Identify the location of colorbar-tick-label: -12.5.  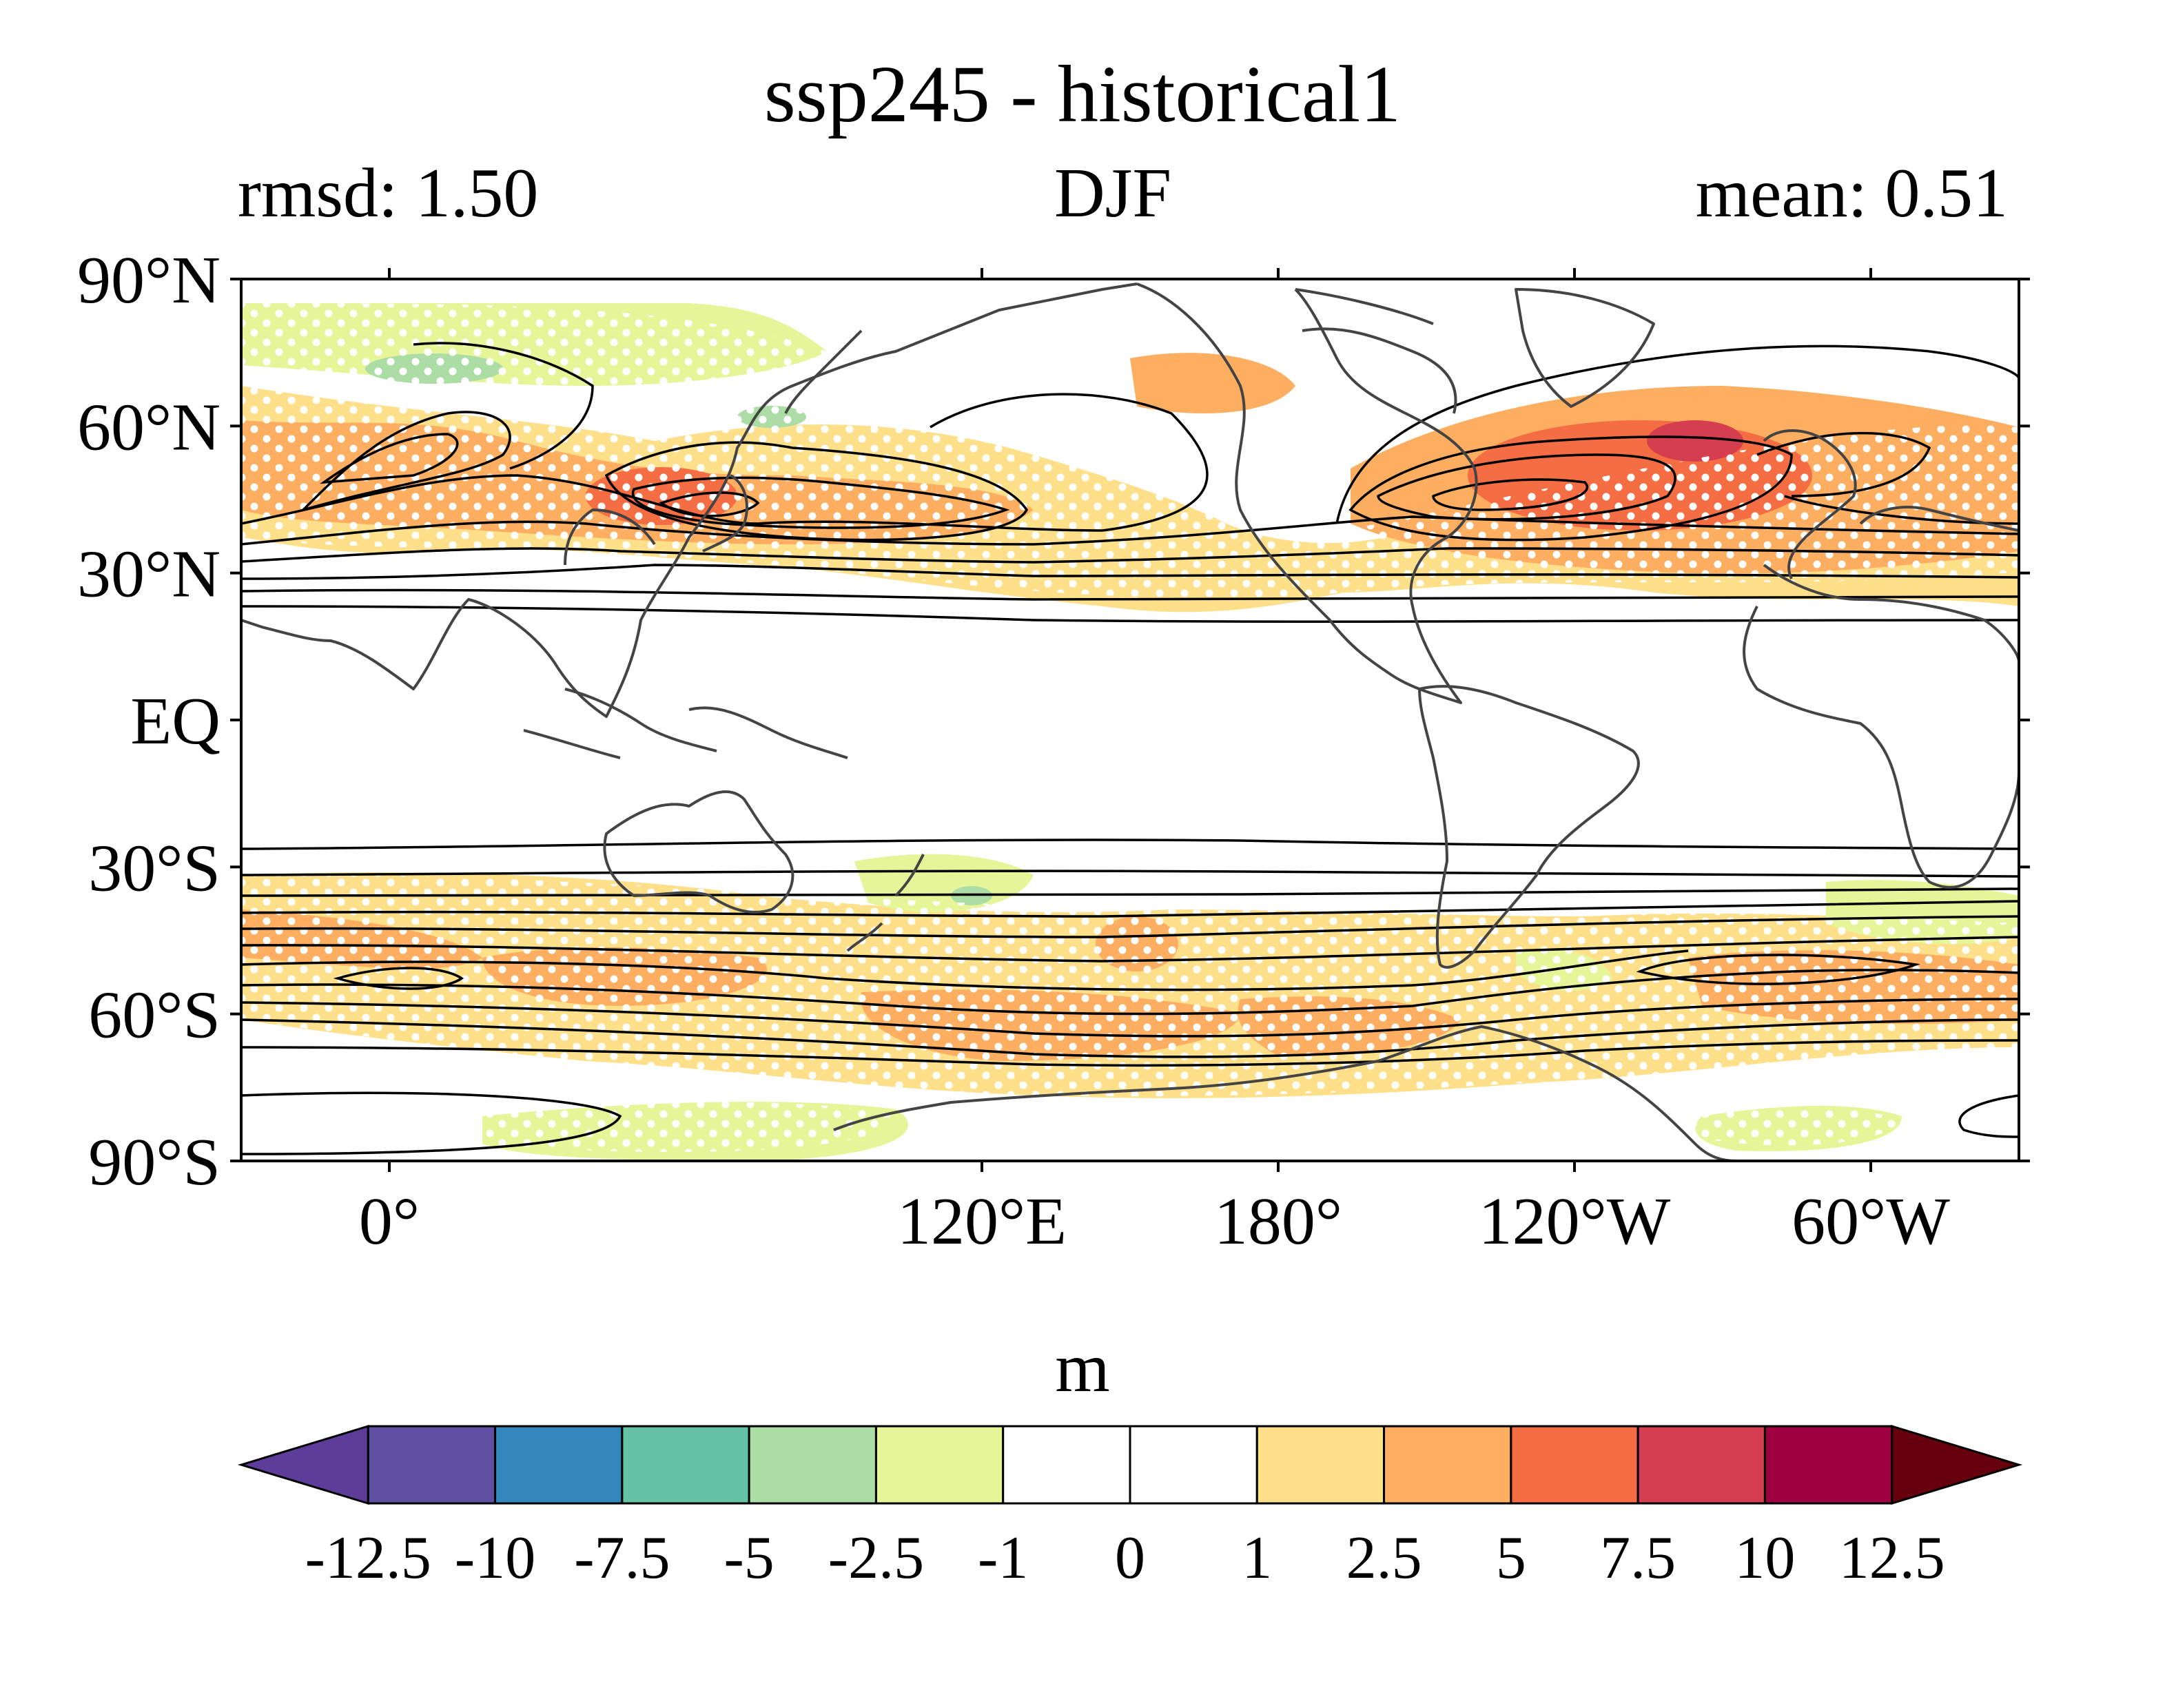
(368, 1558).